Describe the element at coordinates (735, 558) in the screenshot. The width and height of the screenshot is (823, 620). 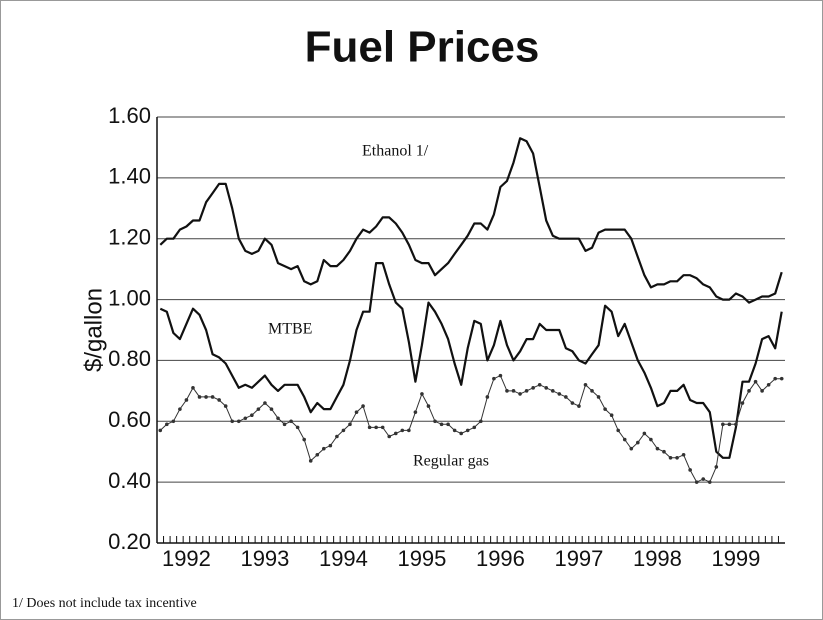
I see `x-tick-label: 1999` at that location.